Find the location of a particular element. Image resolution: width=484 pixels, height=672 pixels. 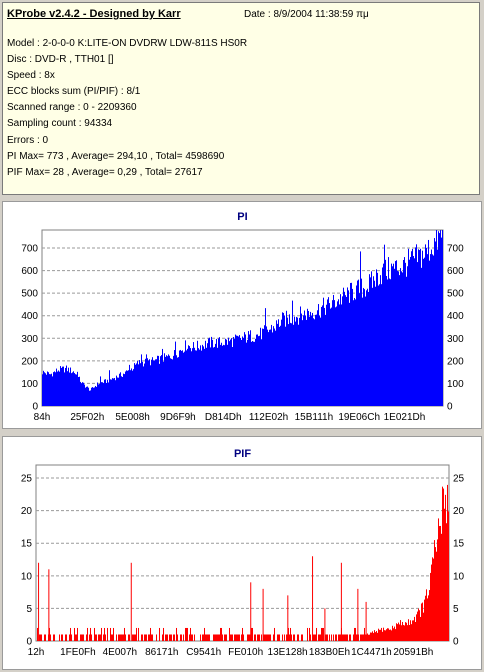

pi-y-tick-right: 600 is located at coordinates (455, 271).